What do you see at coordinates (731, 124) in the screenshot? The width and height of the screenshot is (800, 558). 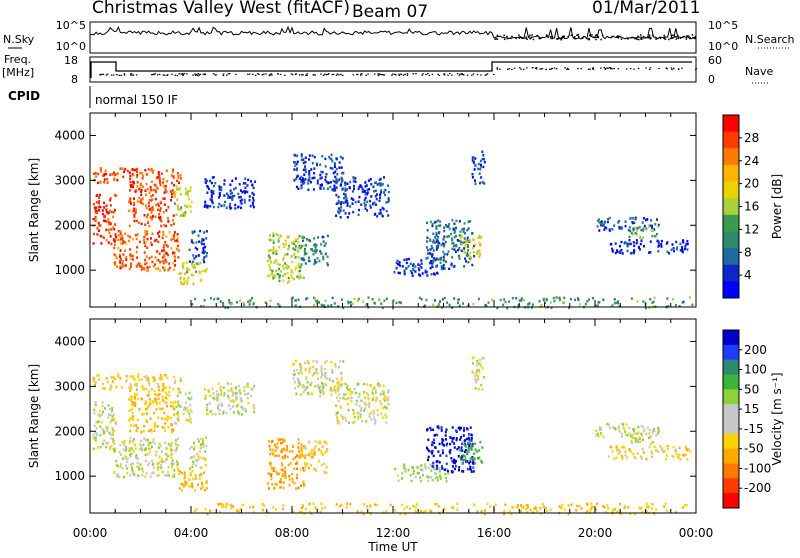 I see `colorbar-swatch` at bounding box center [731, 124].